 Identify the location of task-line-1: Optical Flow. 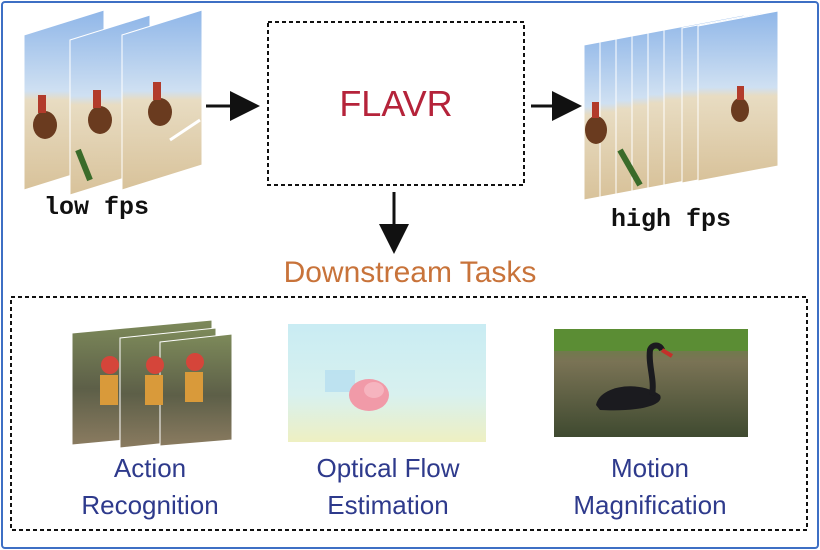
(388, 468).